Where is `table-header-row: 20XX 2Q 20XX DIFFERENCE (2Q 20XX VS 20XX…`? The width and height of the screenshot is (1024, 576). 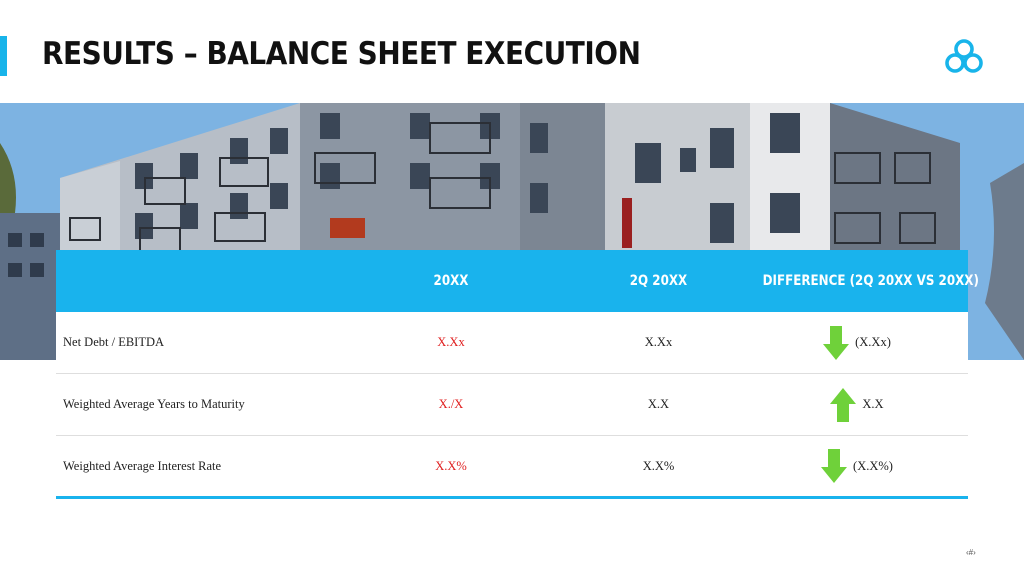
table-header-row: 20XX 2Q 20XX DIFFERENCE (2Q 20XX VS 20XX… is located at coordinates (517, 281).